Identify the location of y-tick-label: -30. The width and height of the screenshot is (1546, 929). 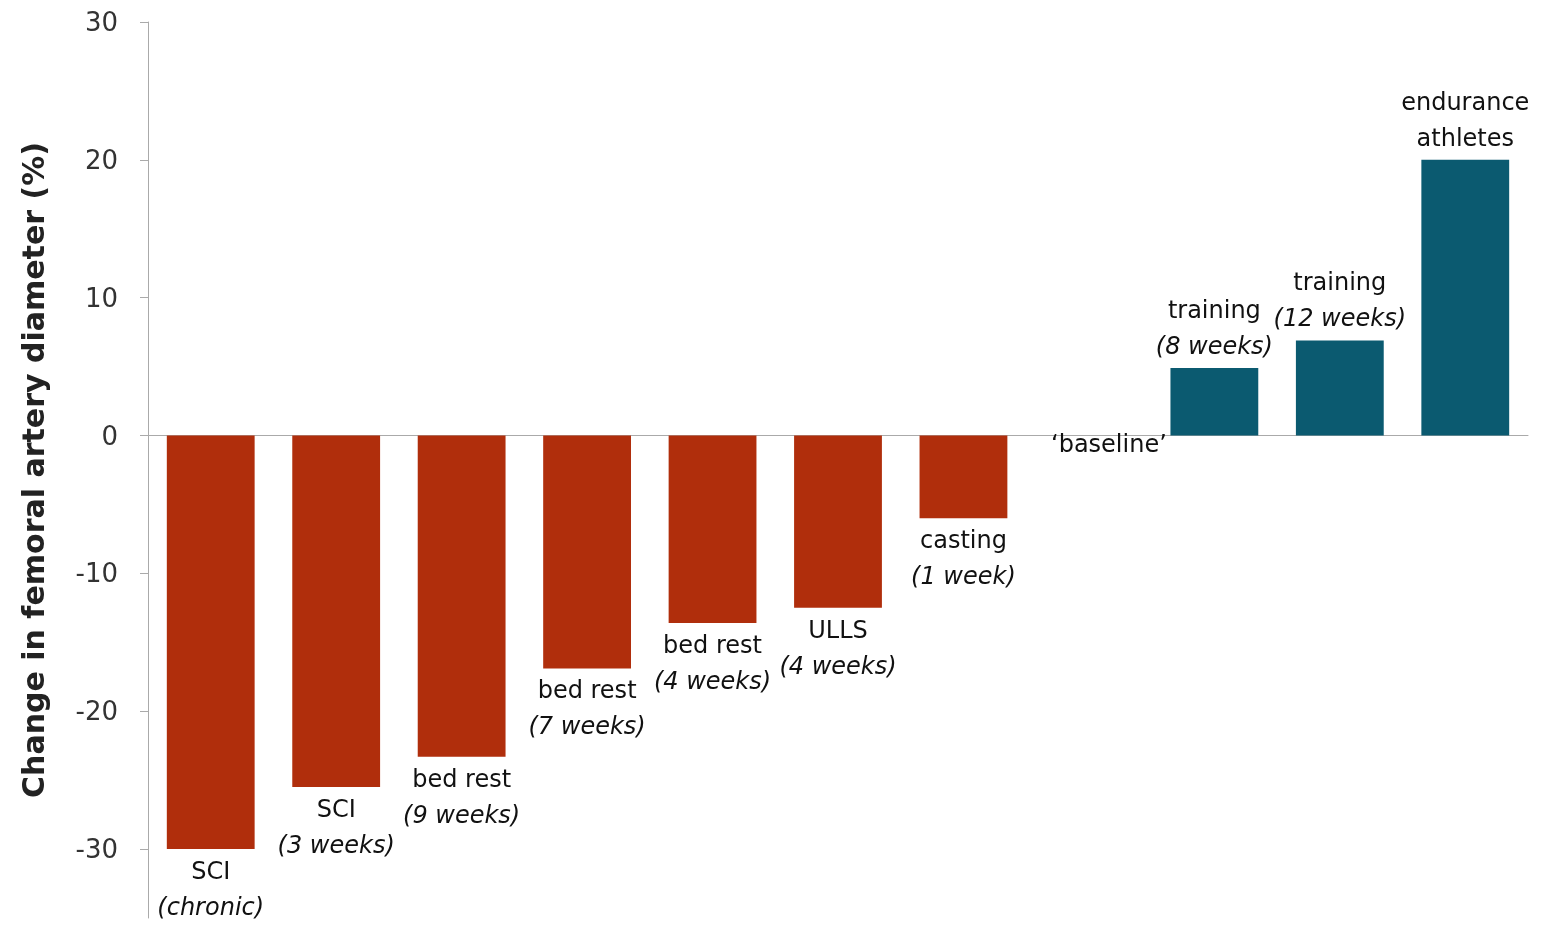
(96, 849).